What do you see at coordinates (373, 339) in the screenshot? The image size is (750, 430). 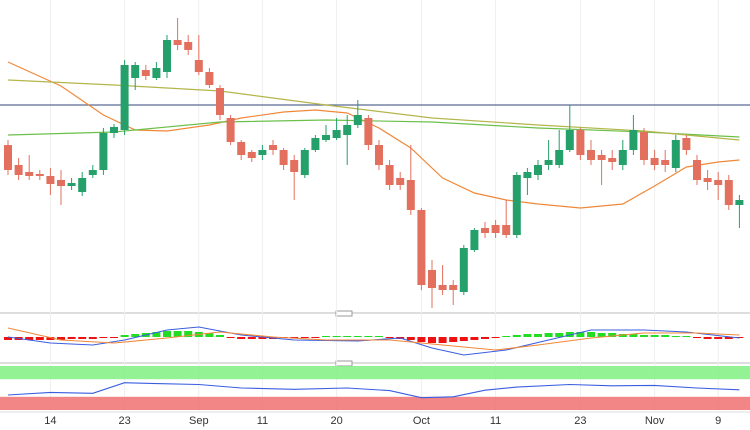 I see `macd-line` at bounding box center [373, 339].